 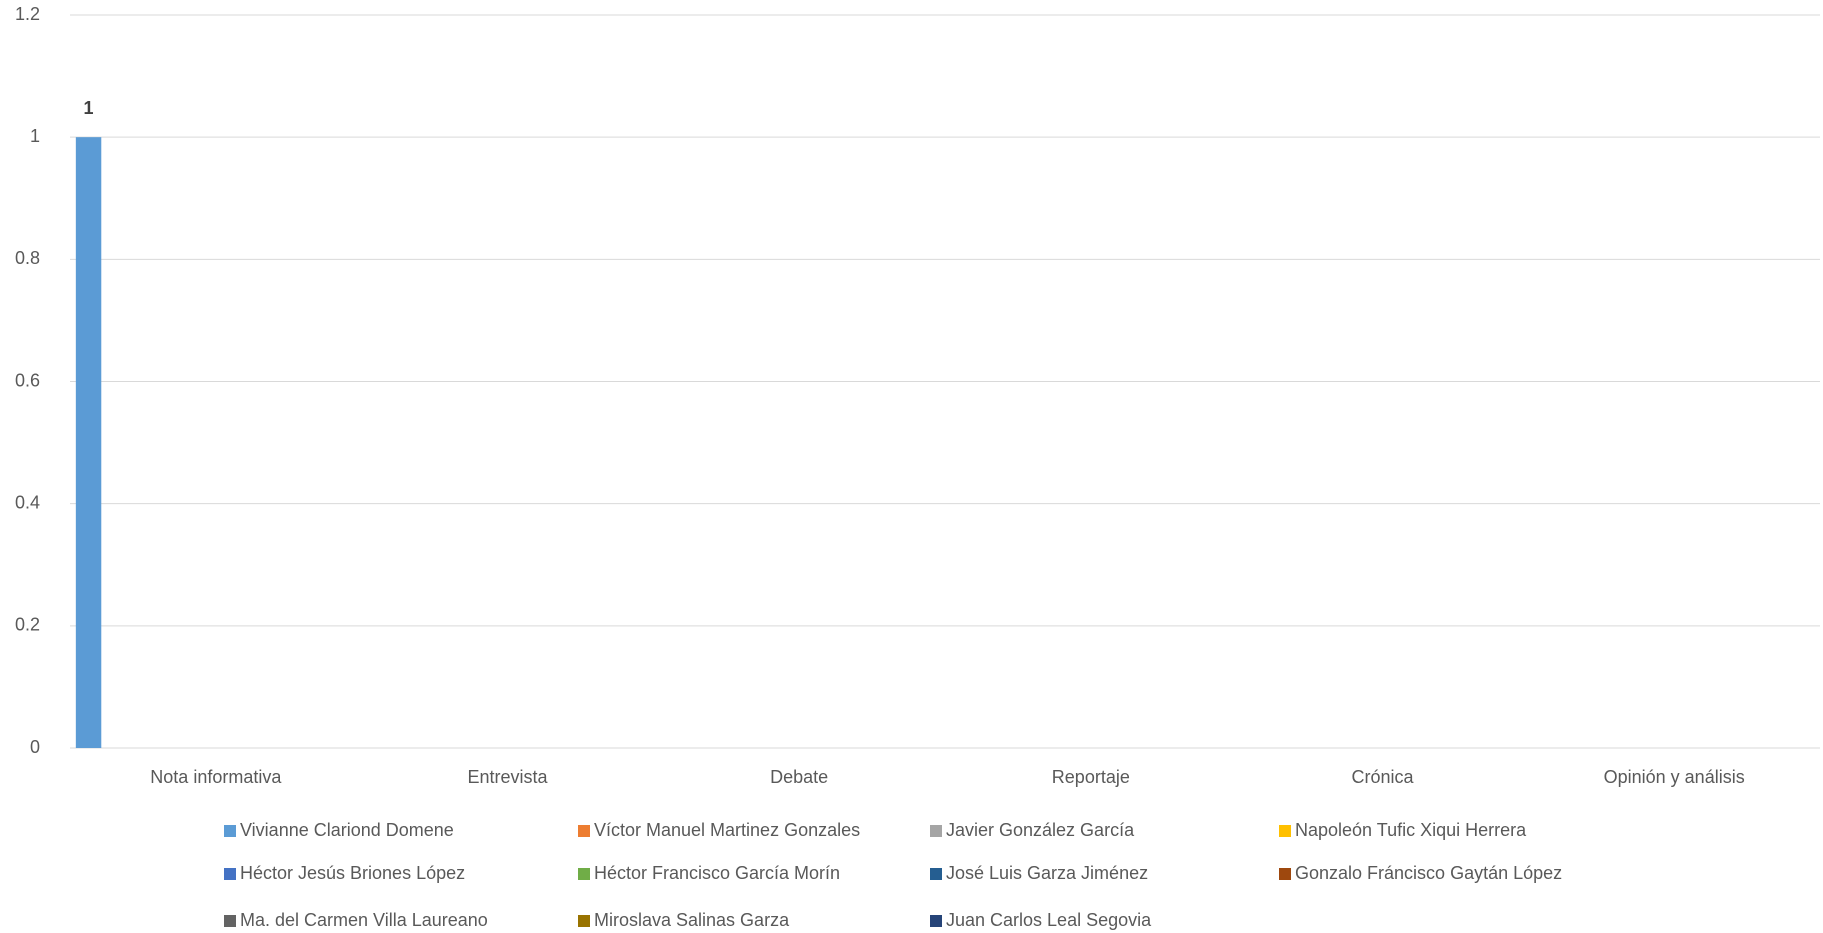 I want to click on x-tick-label: Opinión y análisis, so click(x=1674, y=777).